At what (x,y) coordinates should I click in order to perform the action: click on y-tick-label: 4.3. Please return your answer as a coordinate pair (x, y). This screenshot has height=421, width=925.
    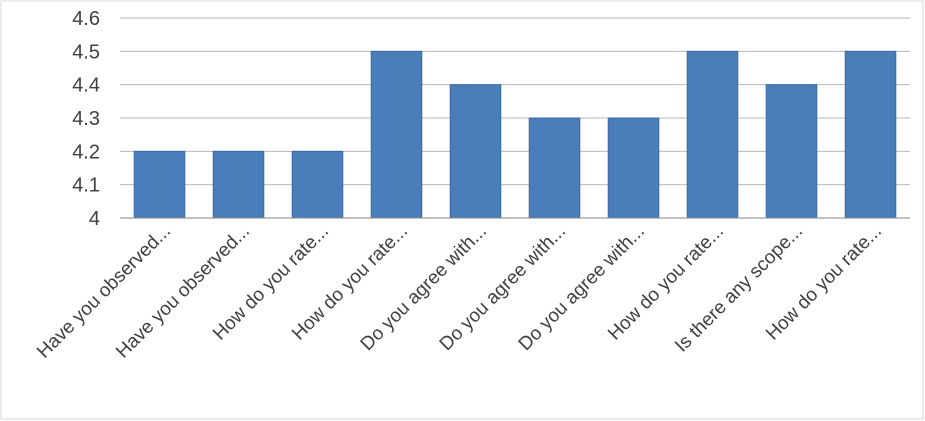
    Looking at the image, I should click on (86, 119).